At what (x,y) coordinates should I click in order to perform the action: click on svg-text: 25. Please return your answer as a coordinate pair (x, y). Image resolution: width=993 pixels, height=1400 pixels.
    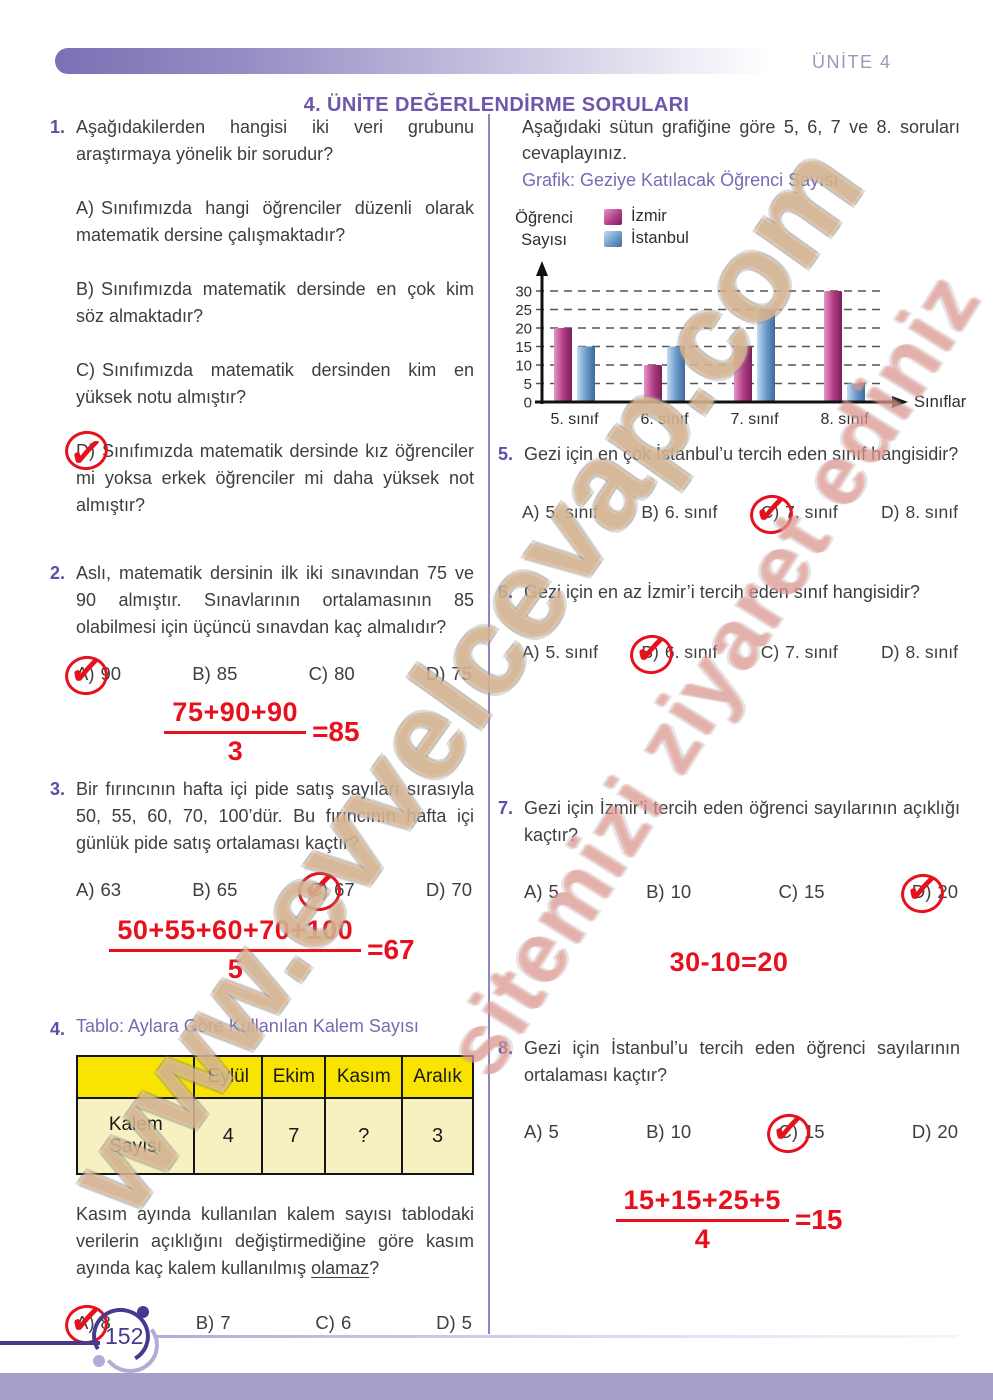
    Looking at the image, I should click on (523, 310).